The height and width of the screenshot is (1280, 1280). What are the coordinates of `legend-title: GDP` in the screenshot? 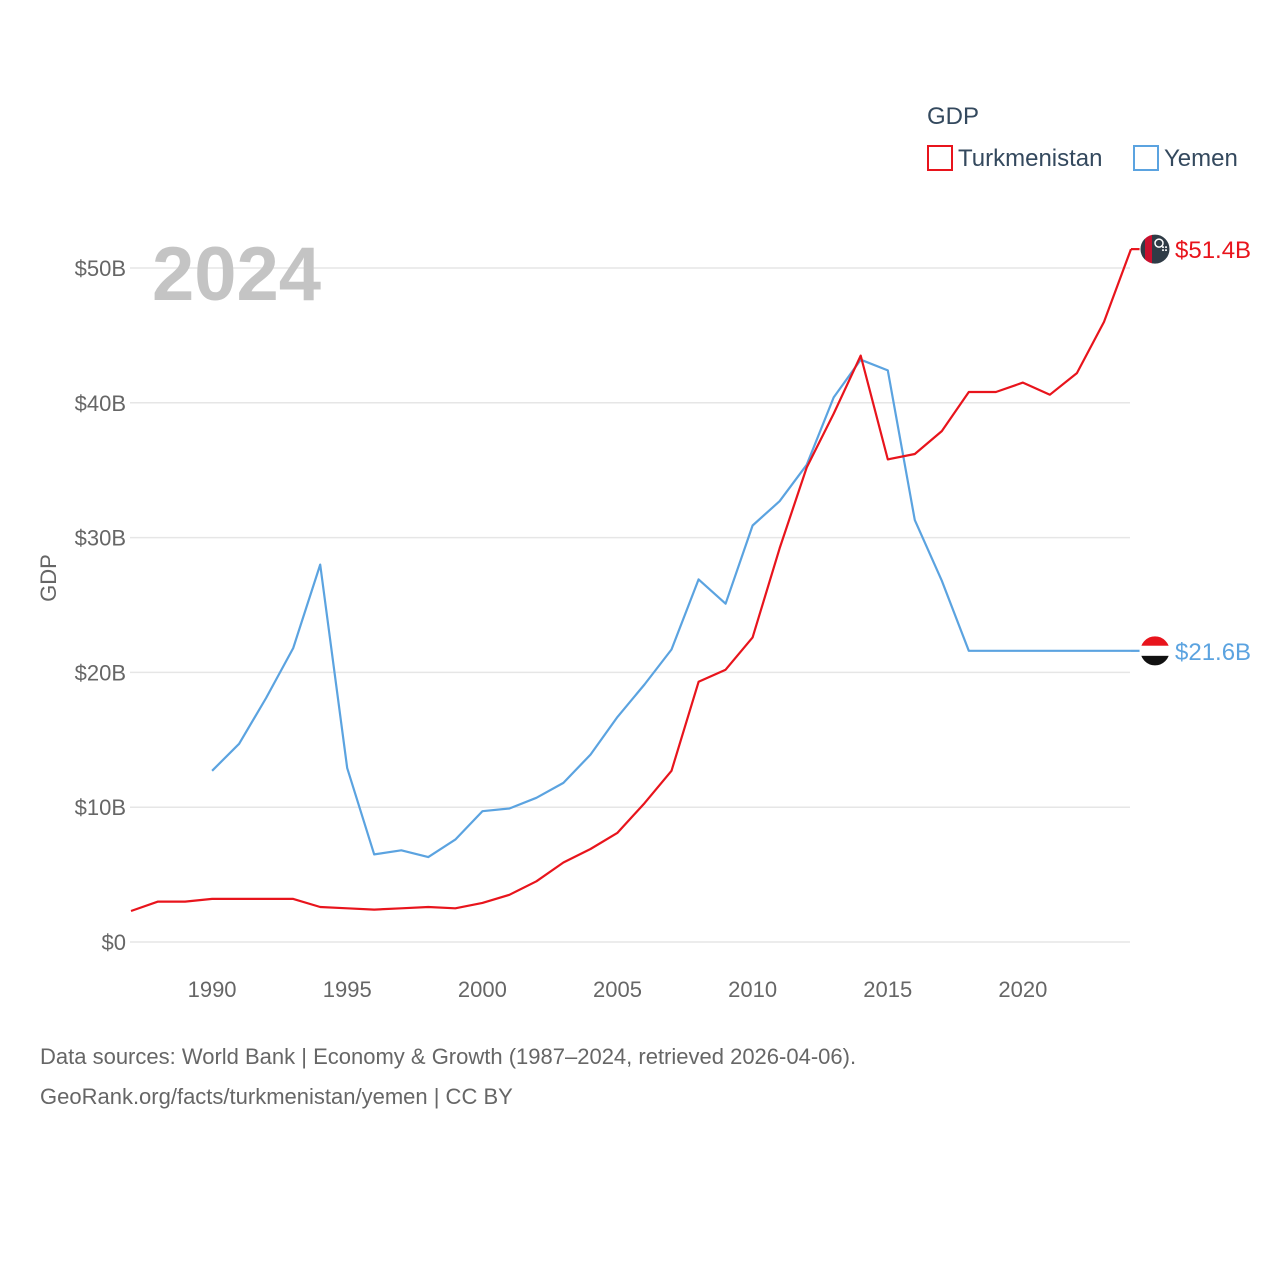 It's located at (953, 116).